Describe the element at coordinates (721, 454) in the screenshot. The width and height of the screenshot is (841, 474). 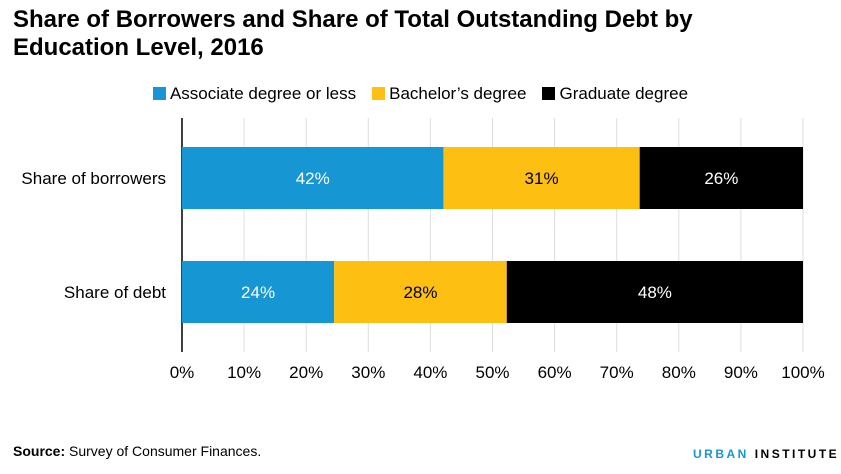
I see `logo-urban: URBAN` at that location.